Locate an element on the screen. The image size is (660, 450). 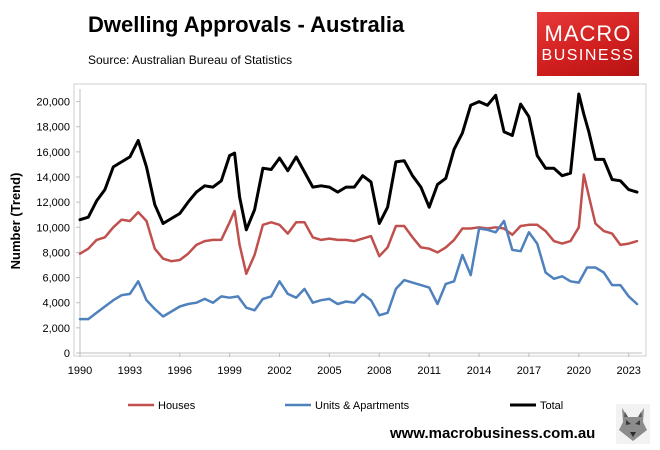
y-tick-label: 18,000 is located at coordinates (53, 128).